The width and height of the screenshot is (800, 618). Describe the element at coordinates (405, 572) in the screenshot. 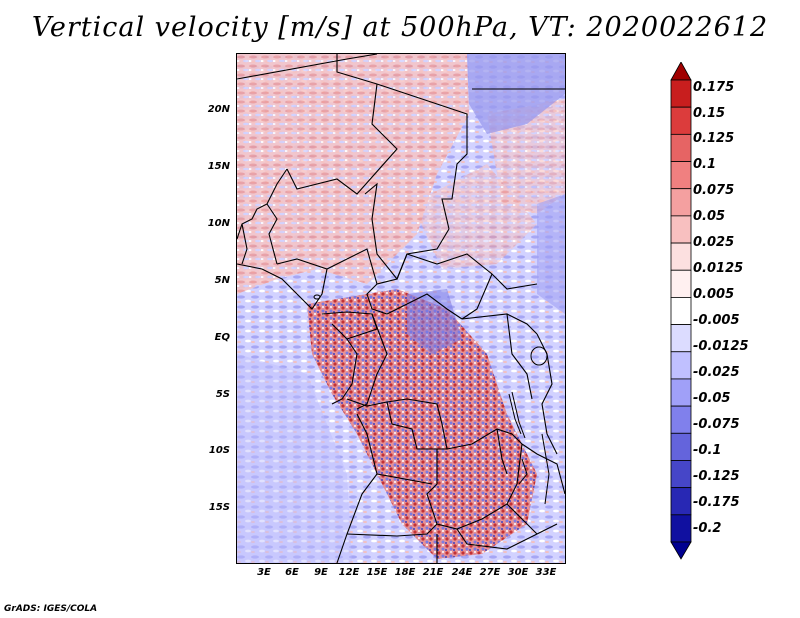

I see `lon-label: 18E` at that location.